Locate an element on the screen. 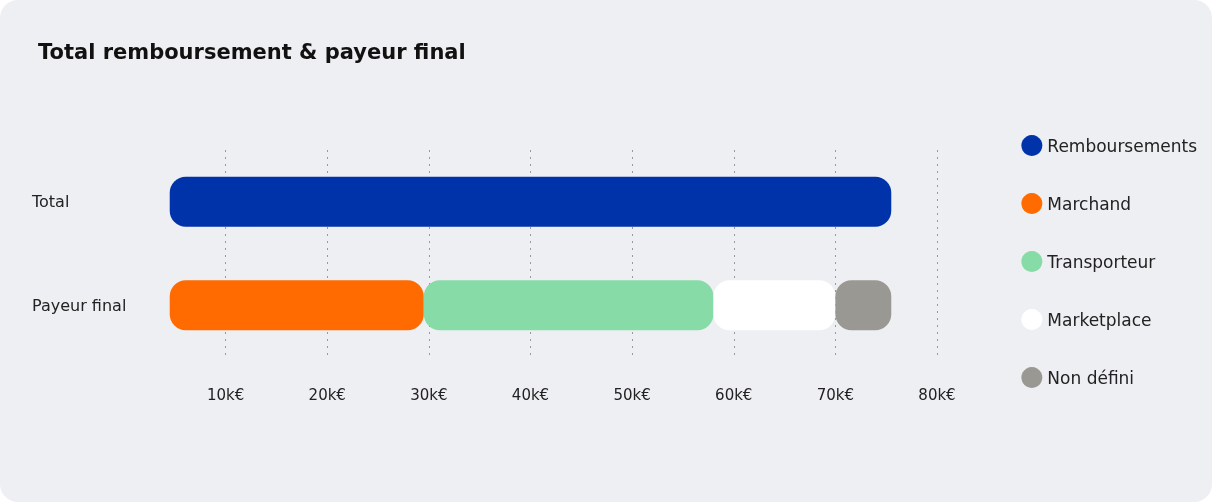 Image resolution: width=1212 pixels, height=502 pixels. x-tick-label: 70k€ is located at coordinates (835, 394).